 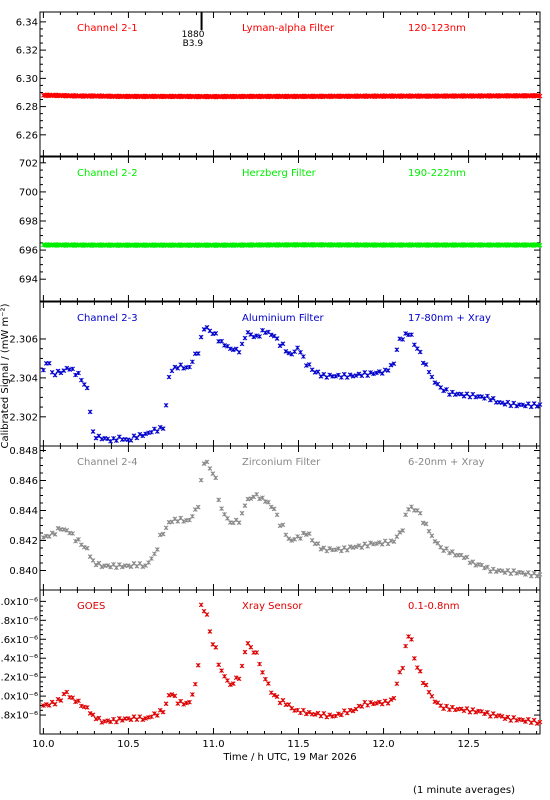 I want to click on band-label: 190-222nm, so click(x=437, y=173).